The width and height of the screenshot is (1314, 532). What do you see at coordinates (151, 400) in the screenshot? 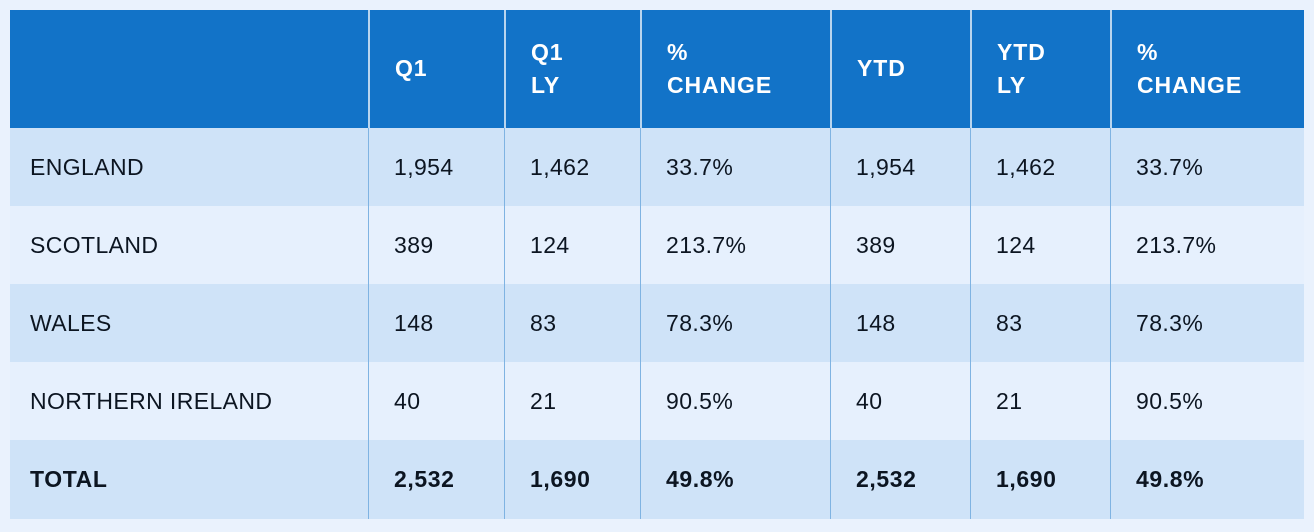
I see `row-label-northern-ireland: NORTHERN IRELAND` at bounding box center [151, 400].